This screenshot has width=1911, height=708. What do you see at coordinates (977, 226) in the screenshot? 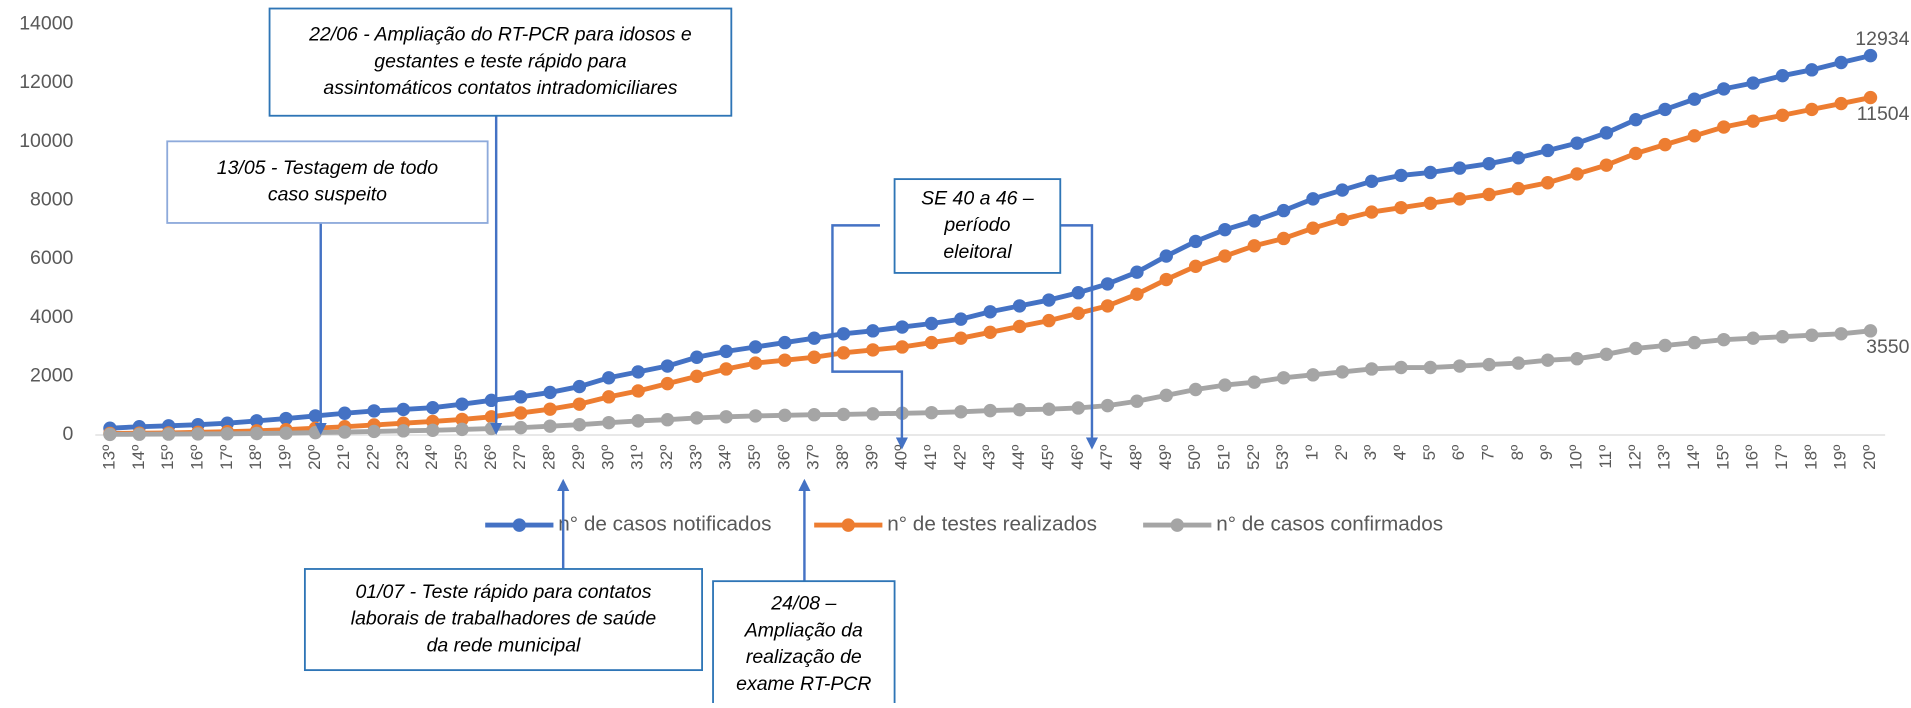
I see `annotation-box` at bounding box center [977, 226].